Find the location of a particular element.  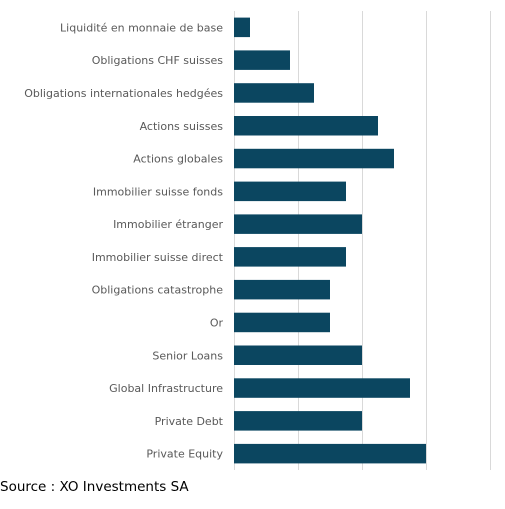

category-label-5: Immobilier suisse fonds is located at coordinates (158, 191).